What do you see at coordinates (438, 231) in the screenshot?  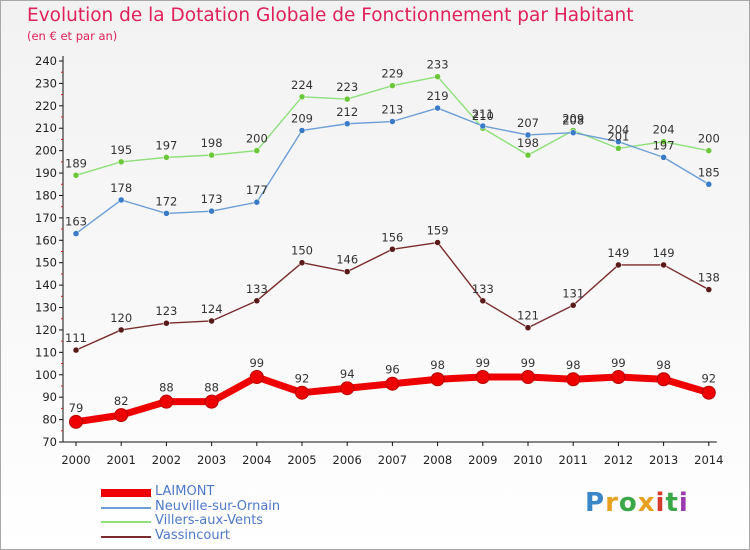 I see `data-label: 159` at bounding box center [438, 231].